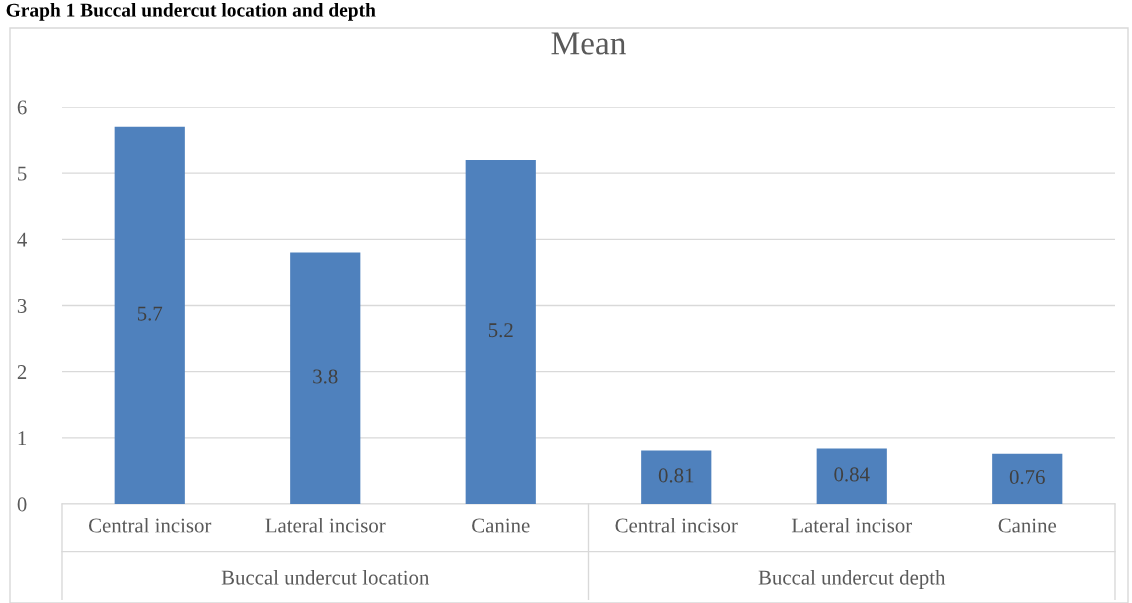 Image resolution: width=1132 pixels, height=603 pixels. I want to click on y-tick-label: 1, so click(22, 438).